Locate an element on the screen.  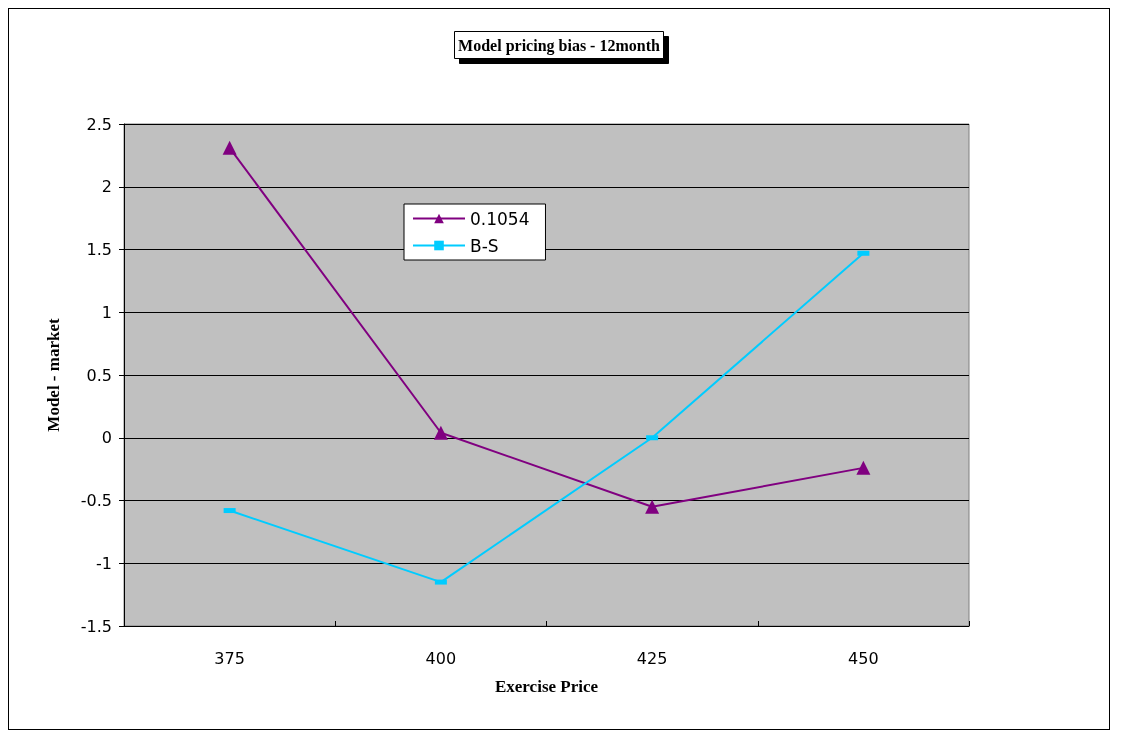
y-tick-label: 1 is located at coordinates (106, 312).